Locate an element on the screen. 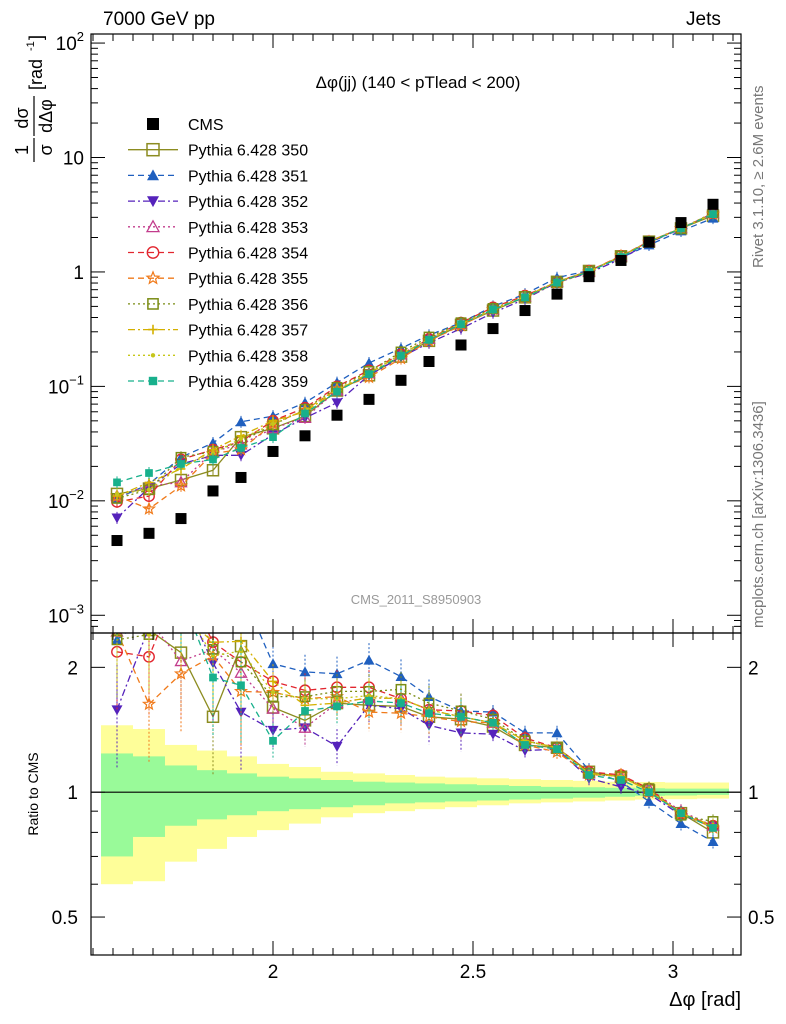 The height and width of the screenshot is (1024, 786). legend-item: Pythia 6.428 352 is located at coordinates (218, 202).